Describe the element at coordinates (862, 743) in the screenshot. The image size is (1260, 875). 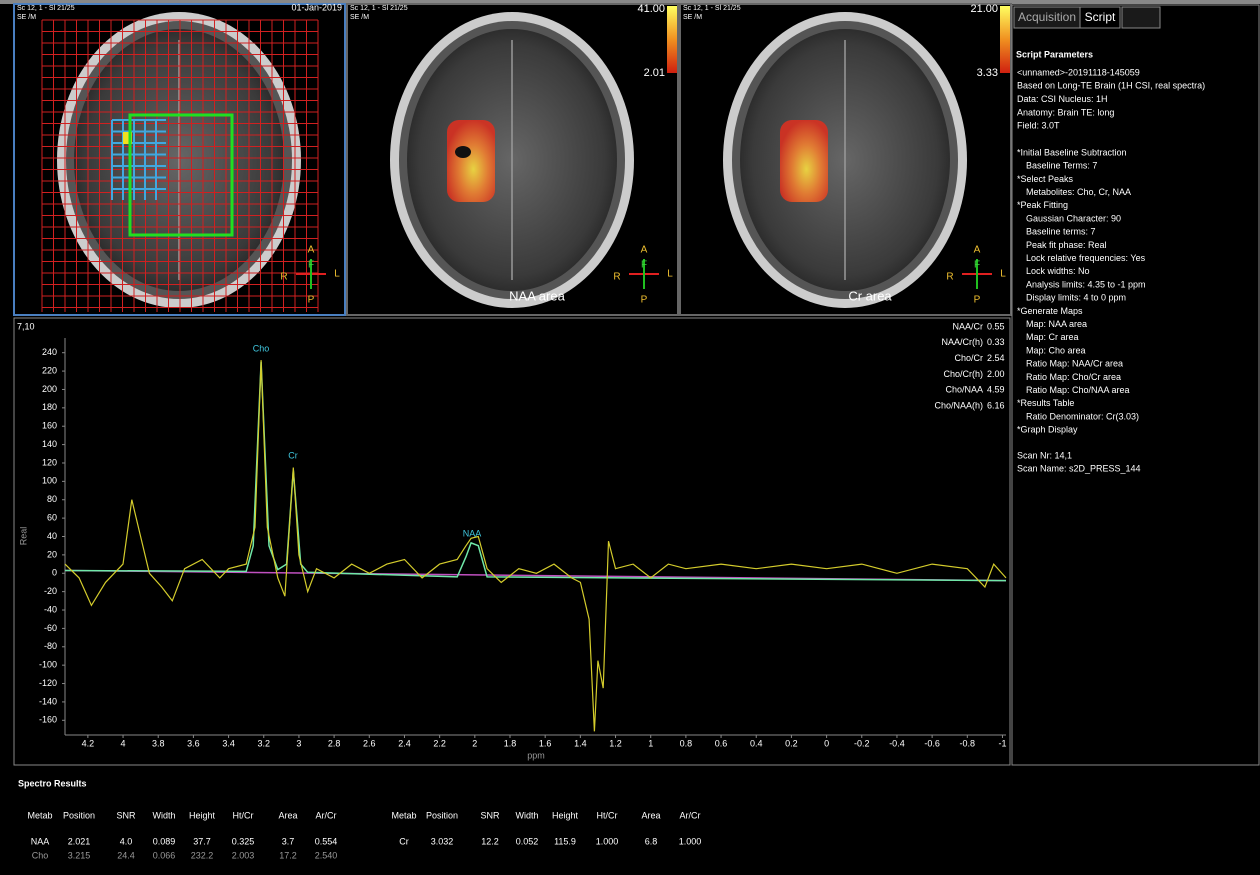
I see `x-tick-label: -0.2` at that location.